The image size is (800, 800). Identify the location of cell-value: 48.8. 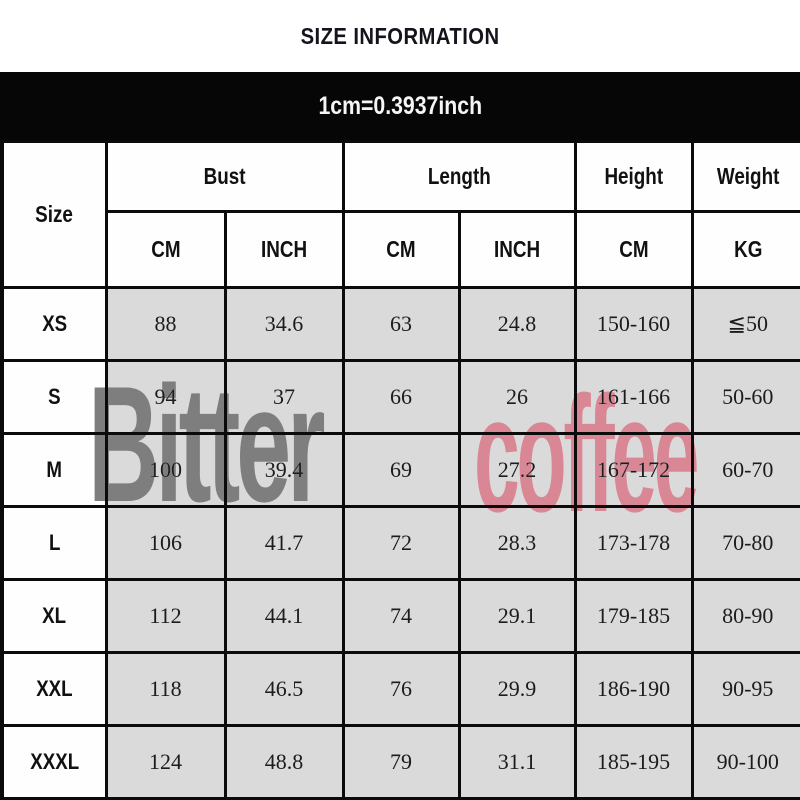
(284, 761).